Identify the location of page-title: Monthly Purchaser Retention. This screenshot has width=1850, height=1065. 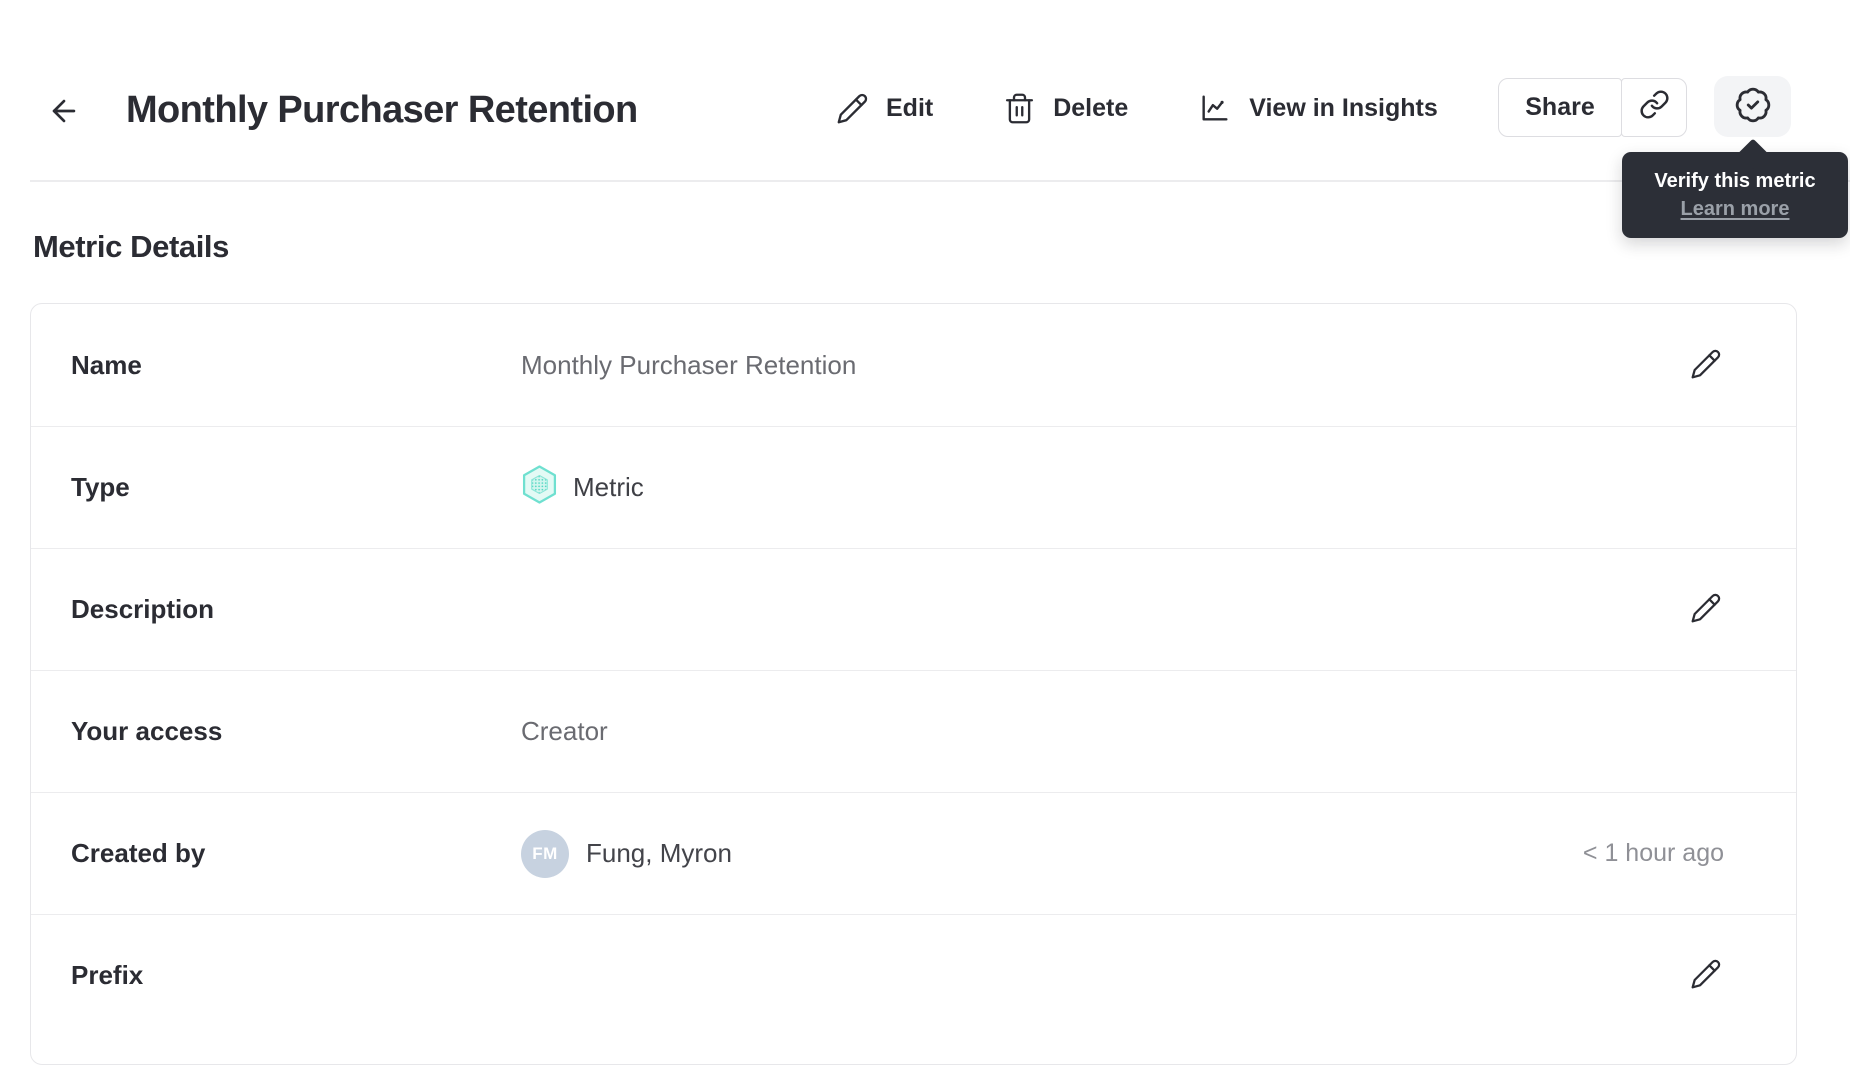
(382, 110).